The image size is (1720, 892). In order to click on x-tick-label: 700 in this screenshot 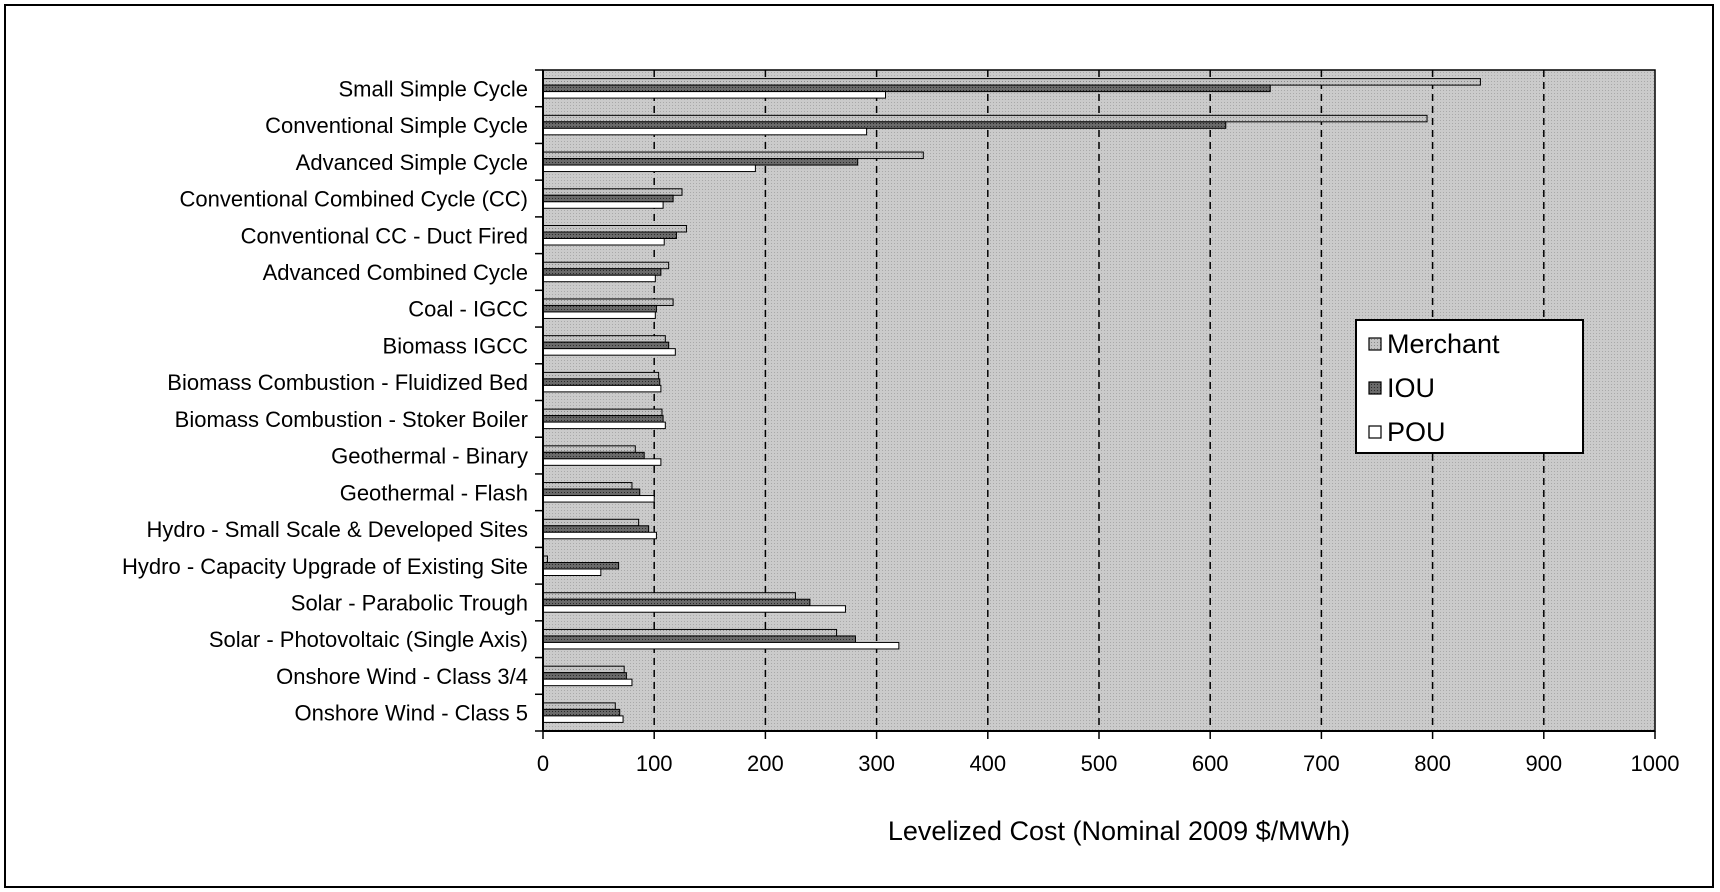, I will do `click(1321, 763)`.